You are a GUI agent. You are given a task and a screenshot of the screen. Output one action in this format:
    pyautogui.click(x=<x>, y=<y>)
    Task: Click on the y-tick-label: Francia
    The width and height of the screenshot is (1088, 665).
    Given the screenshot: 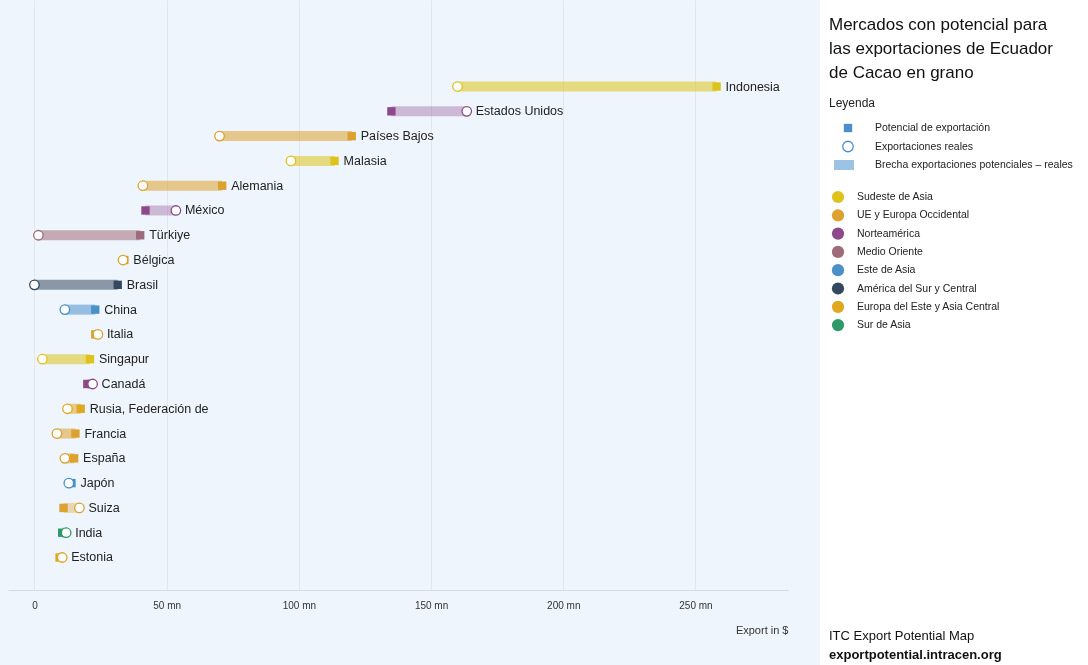 What is the action you would take?
    pyautogui.click(x=105, y=433)
    